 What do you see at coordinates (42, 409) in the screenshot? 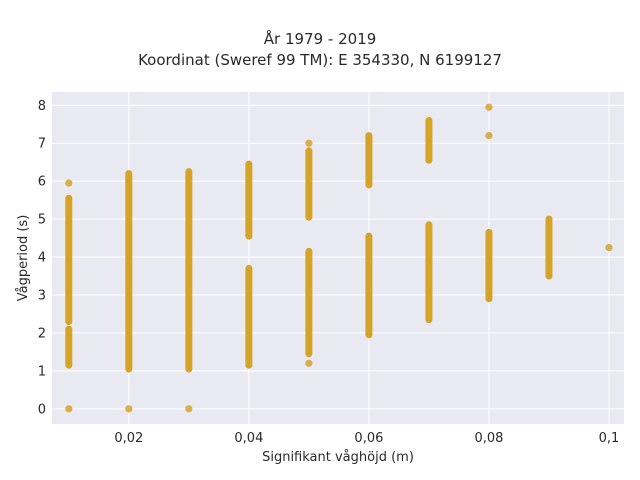
I see `y-tick-label: 0` at bounding box center [42, 409].